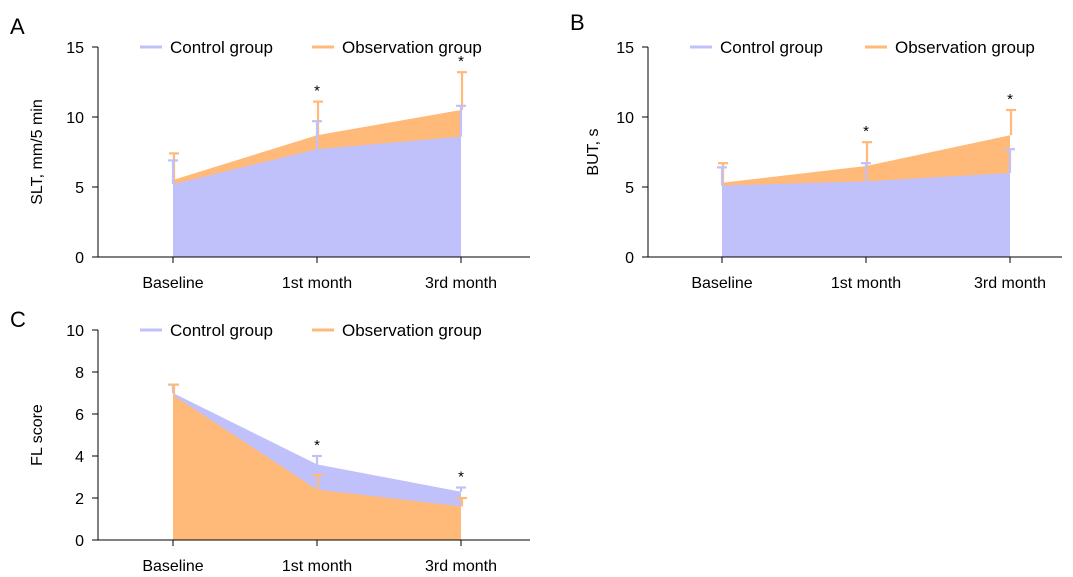  Describe the element at coordinates (79, 373) in the screenshot. I see `y-tick-label: 8` at that location.